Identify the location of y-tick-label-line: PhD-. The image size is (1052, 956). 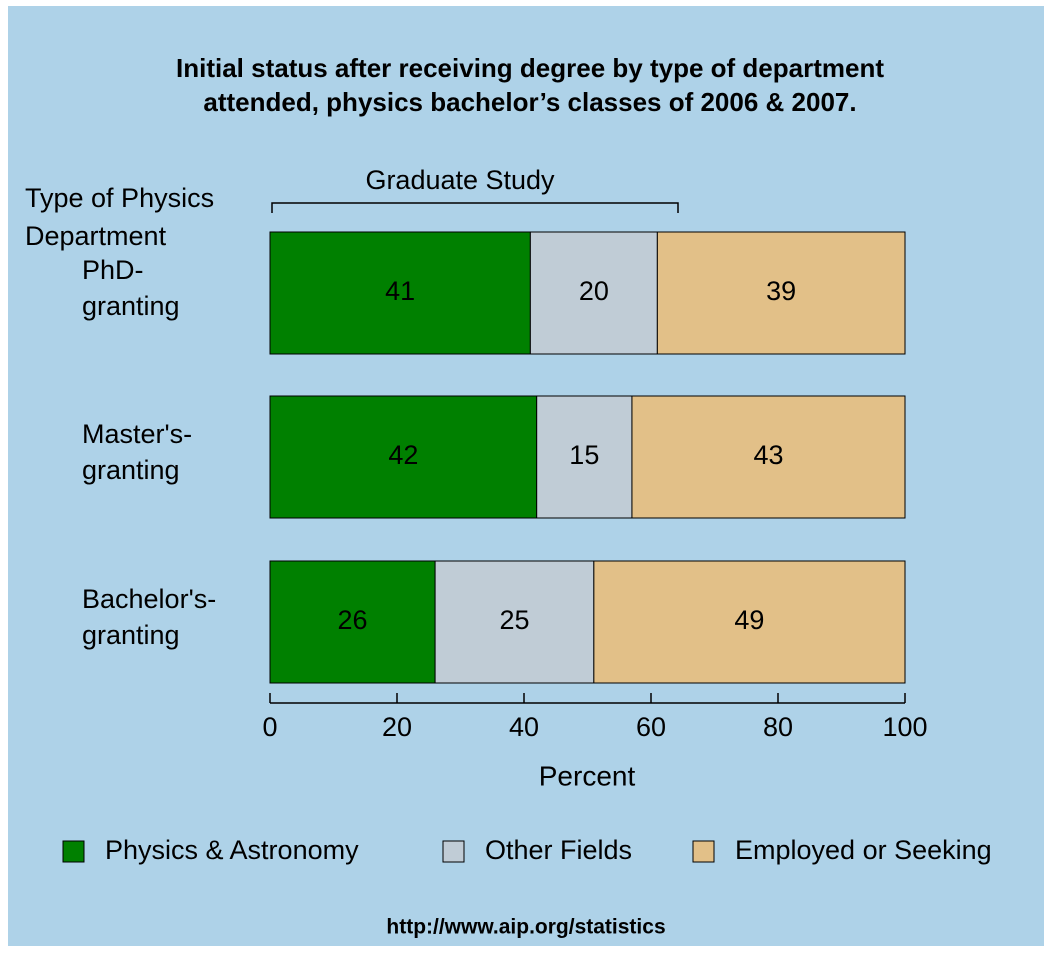
(113, 270).